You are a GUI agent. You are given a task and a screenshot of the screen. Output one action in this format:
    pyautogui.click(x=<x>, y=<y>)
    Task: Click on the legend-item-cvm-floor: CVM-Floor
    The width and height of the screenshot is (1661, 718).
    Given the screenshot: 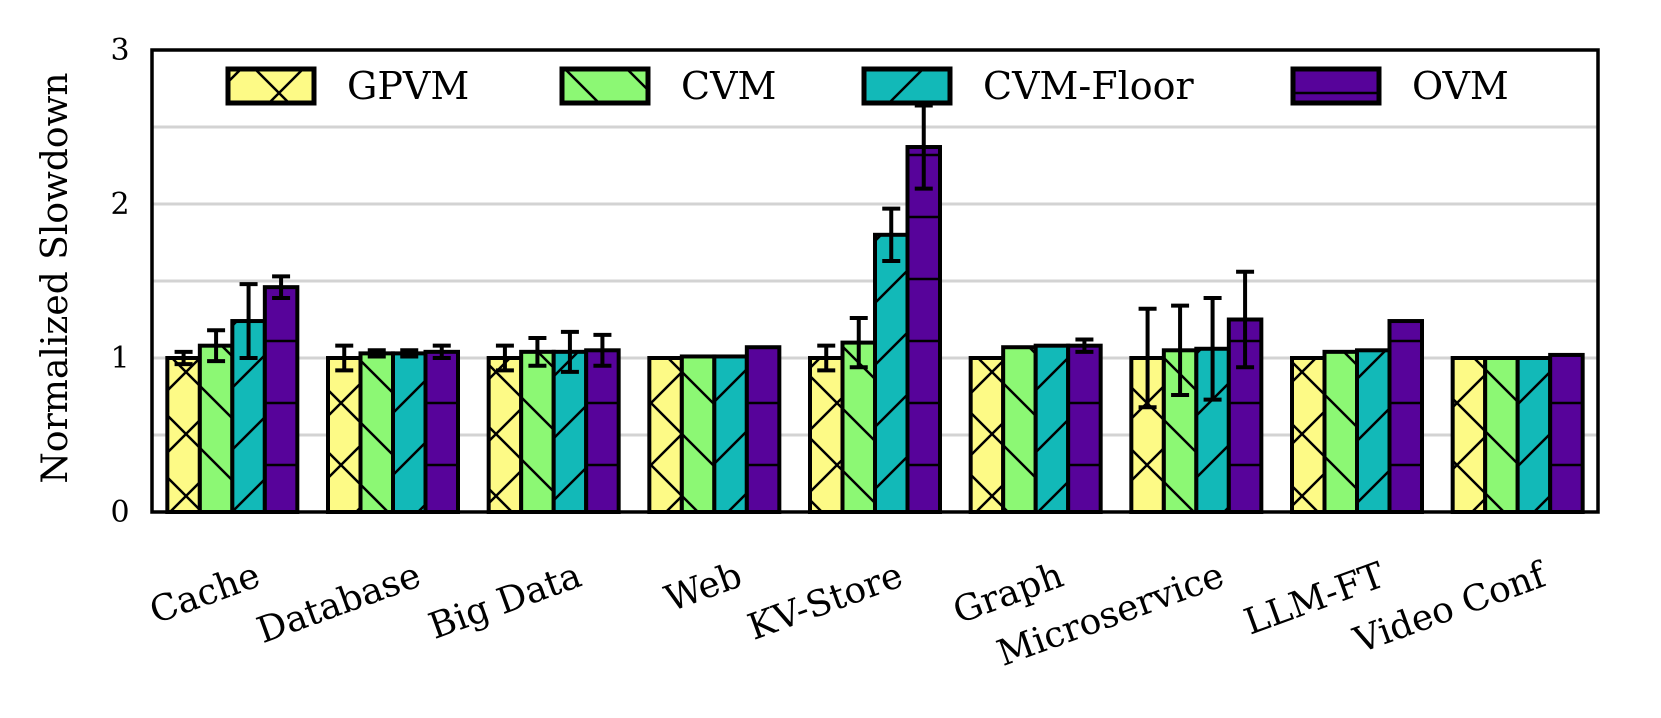 What is the action you would take?
    pyautogui.click(x=1028, y=86)
    